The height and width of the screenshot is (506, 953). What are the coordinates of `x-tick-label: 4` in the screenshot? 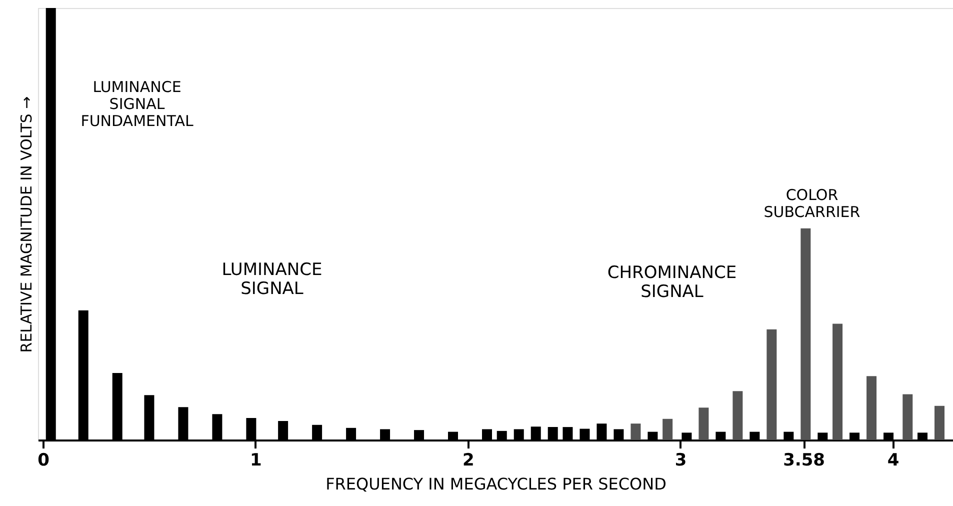 It's located at (893, 460).